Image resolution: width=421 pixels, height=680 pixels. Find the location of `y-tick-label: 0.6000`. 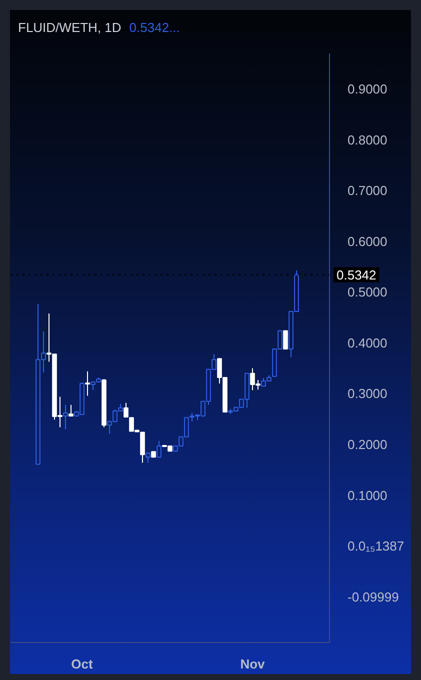

y-tick-label: 0.6000 is located at coordinates (368, 241).